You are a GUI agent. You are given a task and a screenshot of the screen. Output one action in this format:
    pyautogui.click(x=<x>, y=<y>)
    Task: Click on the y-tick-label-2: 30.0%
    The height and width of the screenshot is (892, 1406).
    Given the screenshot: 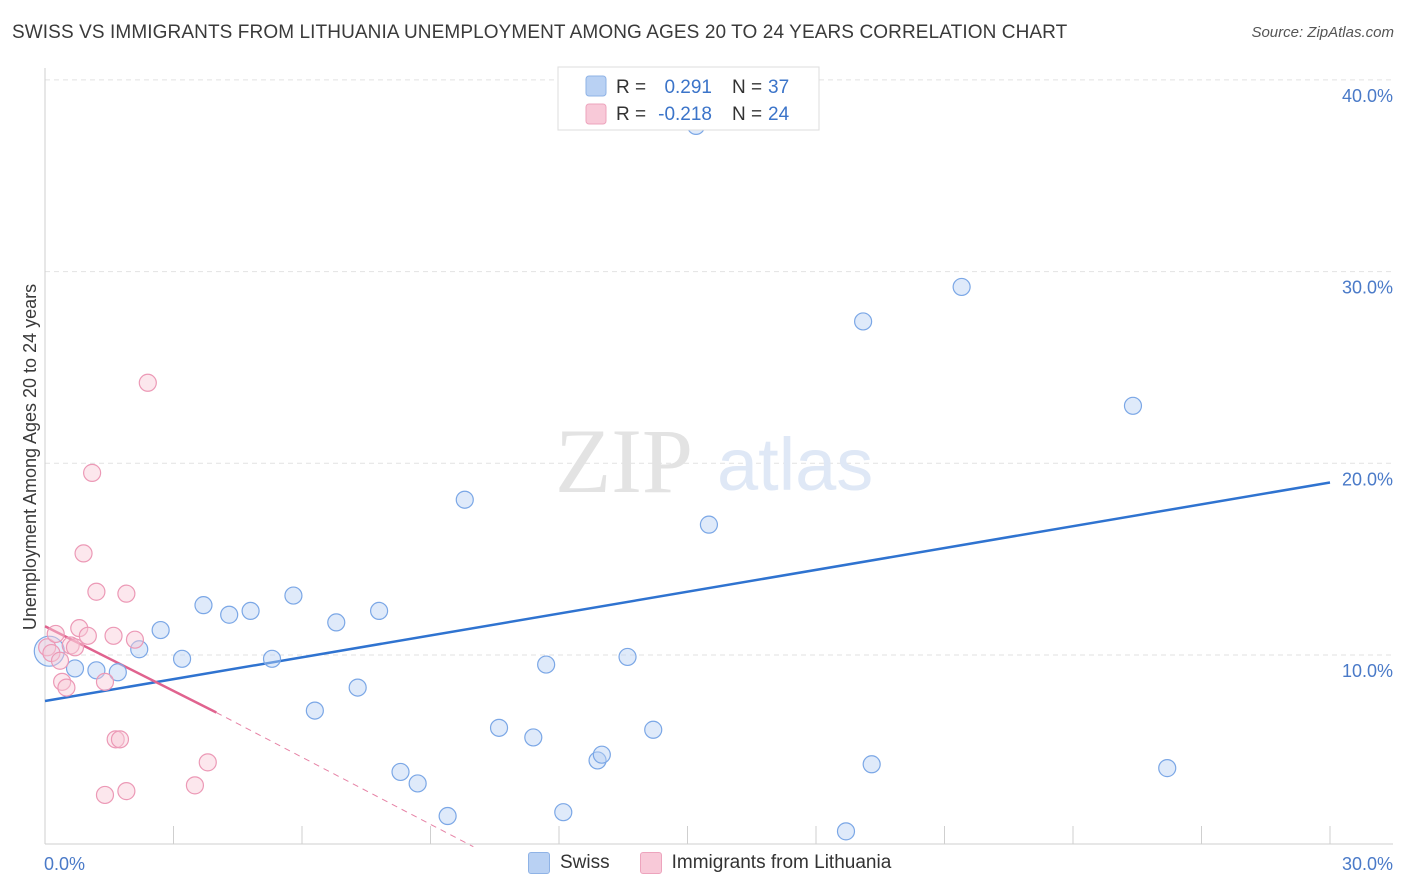 What is the action you would take?
    pyautogui.click(x=1367, y=288)
    